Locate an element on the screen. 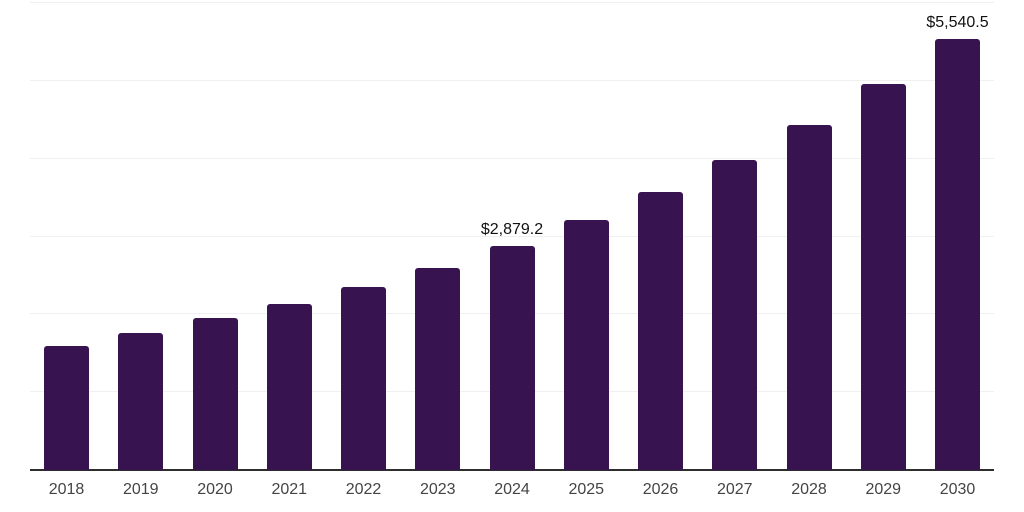 This screenshot has width=1024, height=512. x-tick-2026: 2026 is located at coordinates (660, 489).